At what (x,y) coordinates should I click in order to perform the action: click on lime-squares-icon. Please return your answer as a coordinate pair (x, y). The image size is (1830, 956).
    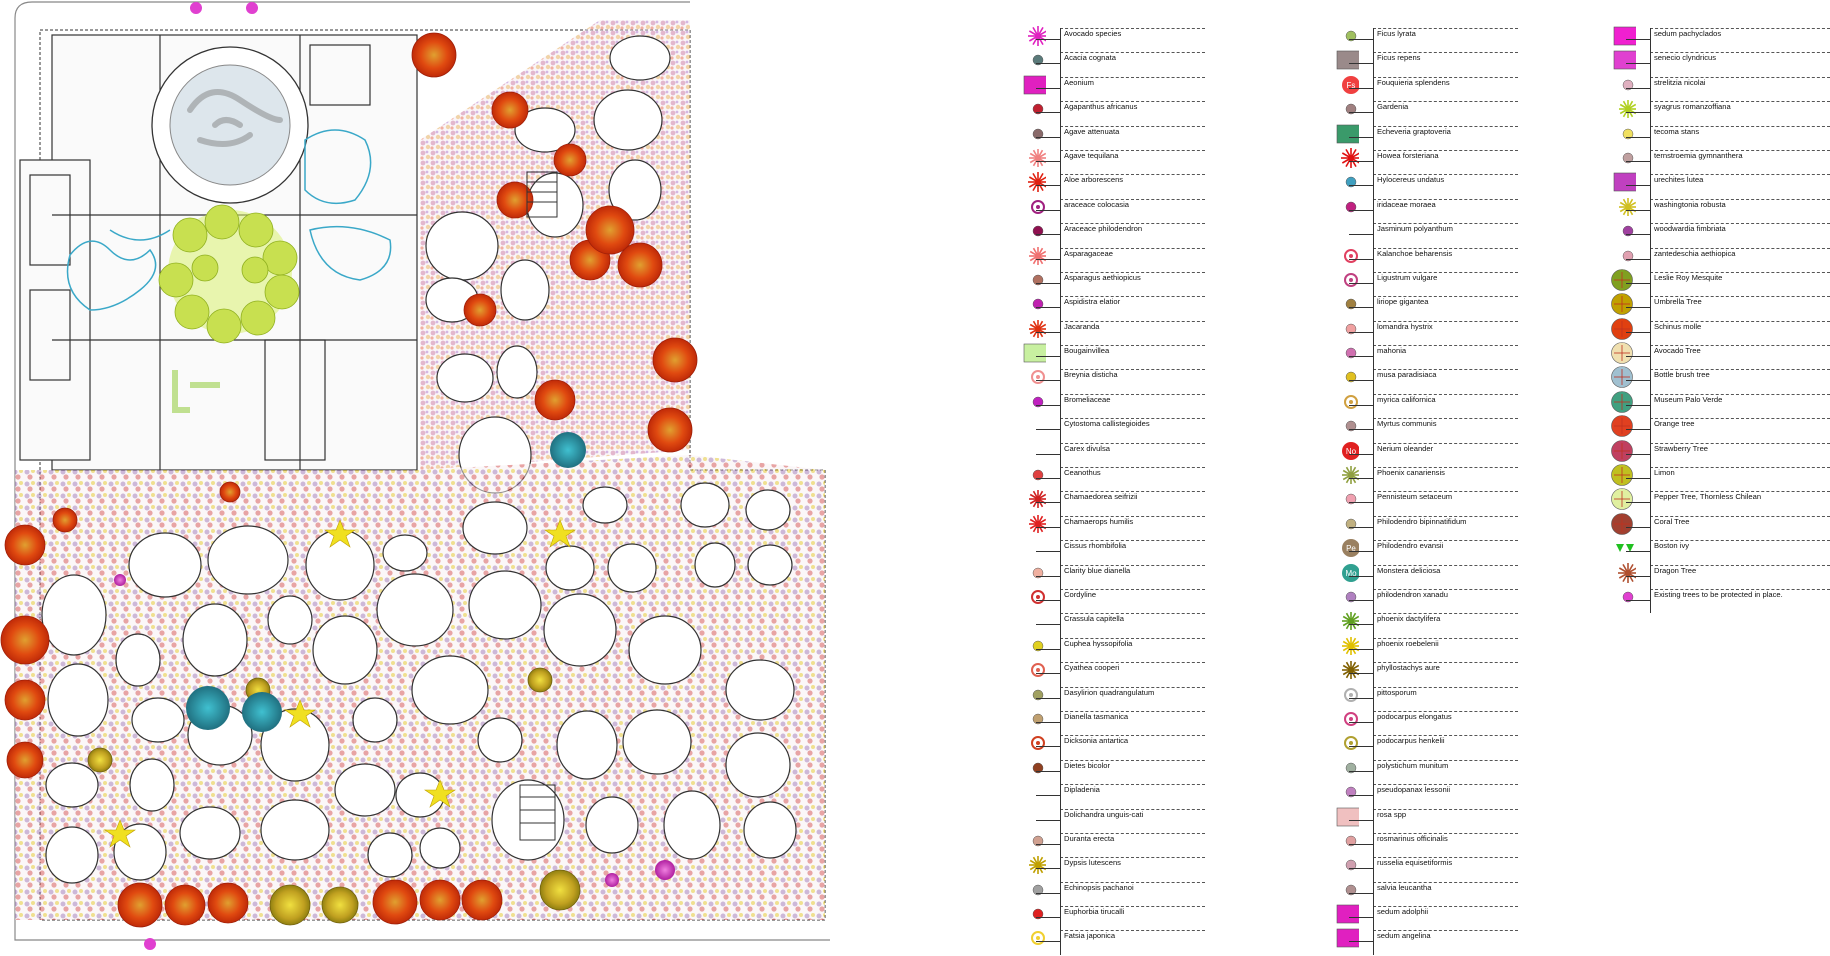
    Looking at the image, I should click on (1026, 353).